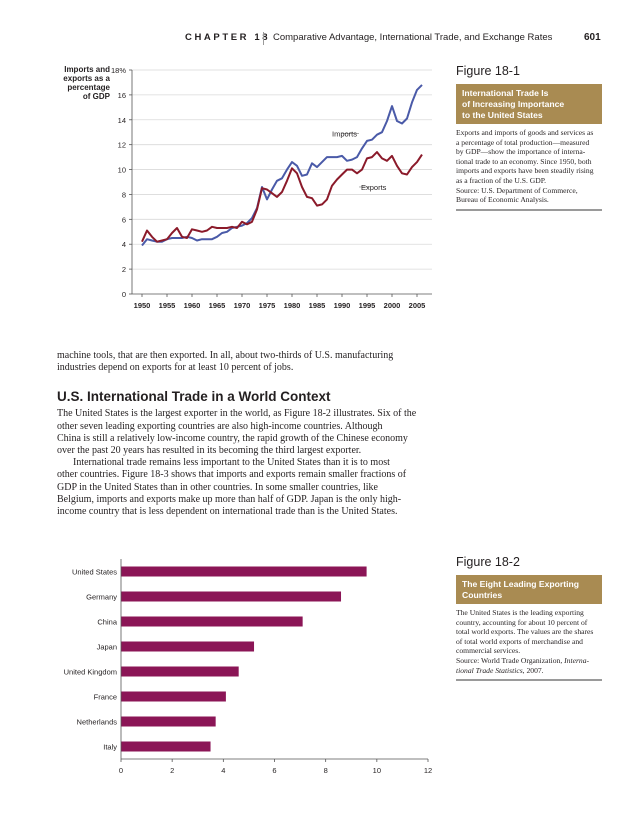 The height and width of the screenshot is (817, 638). What do you see at coordinates (118, 70) in the screenshot?
I see `y-tick-label: 18%` at bounding box center [118, 70].